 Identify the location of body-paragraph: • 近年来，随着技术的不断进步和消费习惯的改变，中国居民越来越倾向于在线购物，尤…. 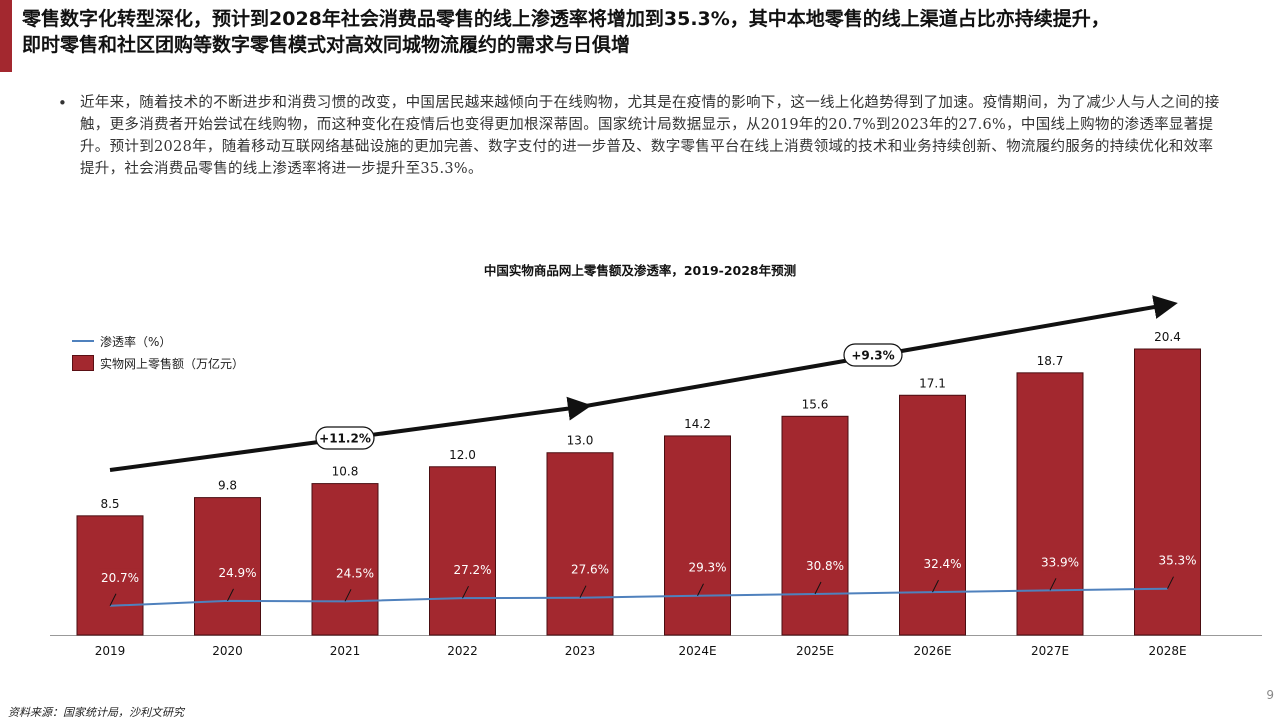
(643, 136).